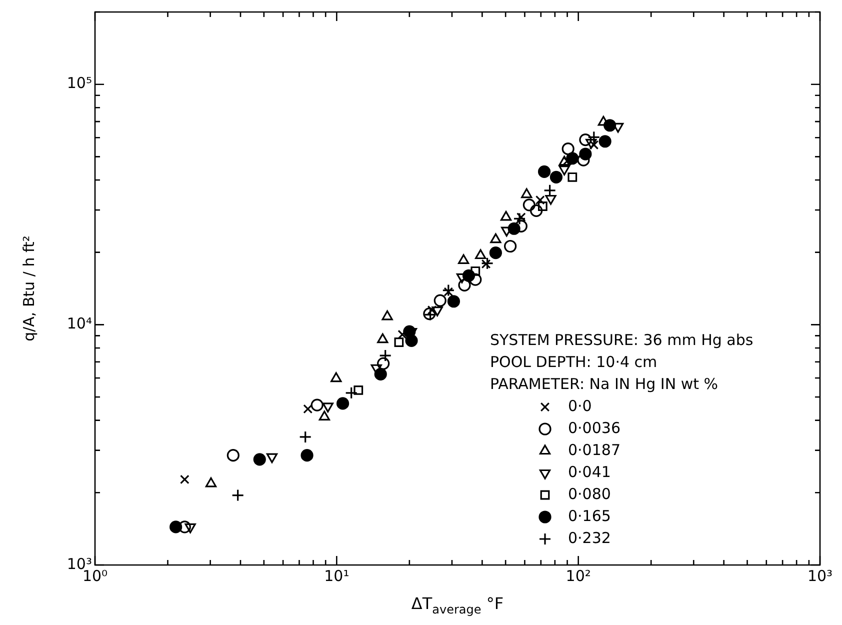 The image size is (842, 625). Describe the element at coordinates (580, 405) in the screenshot. I see `legend-label: 0·0` at that location.